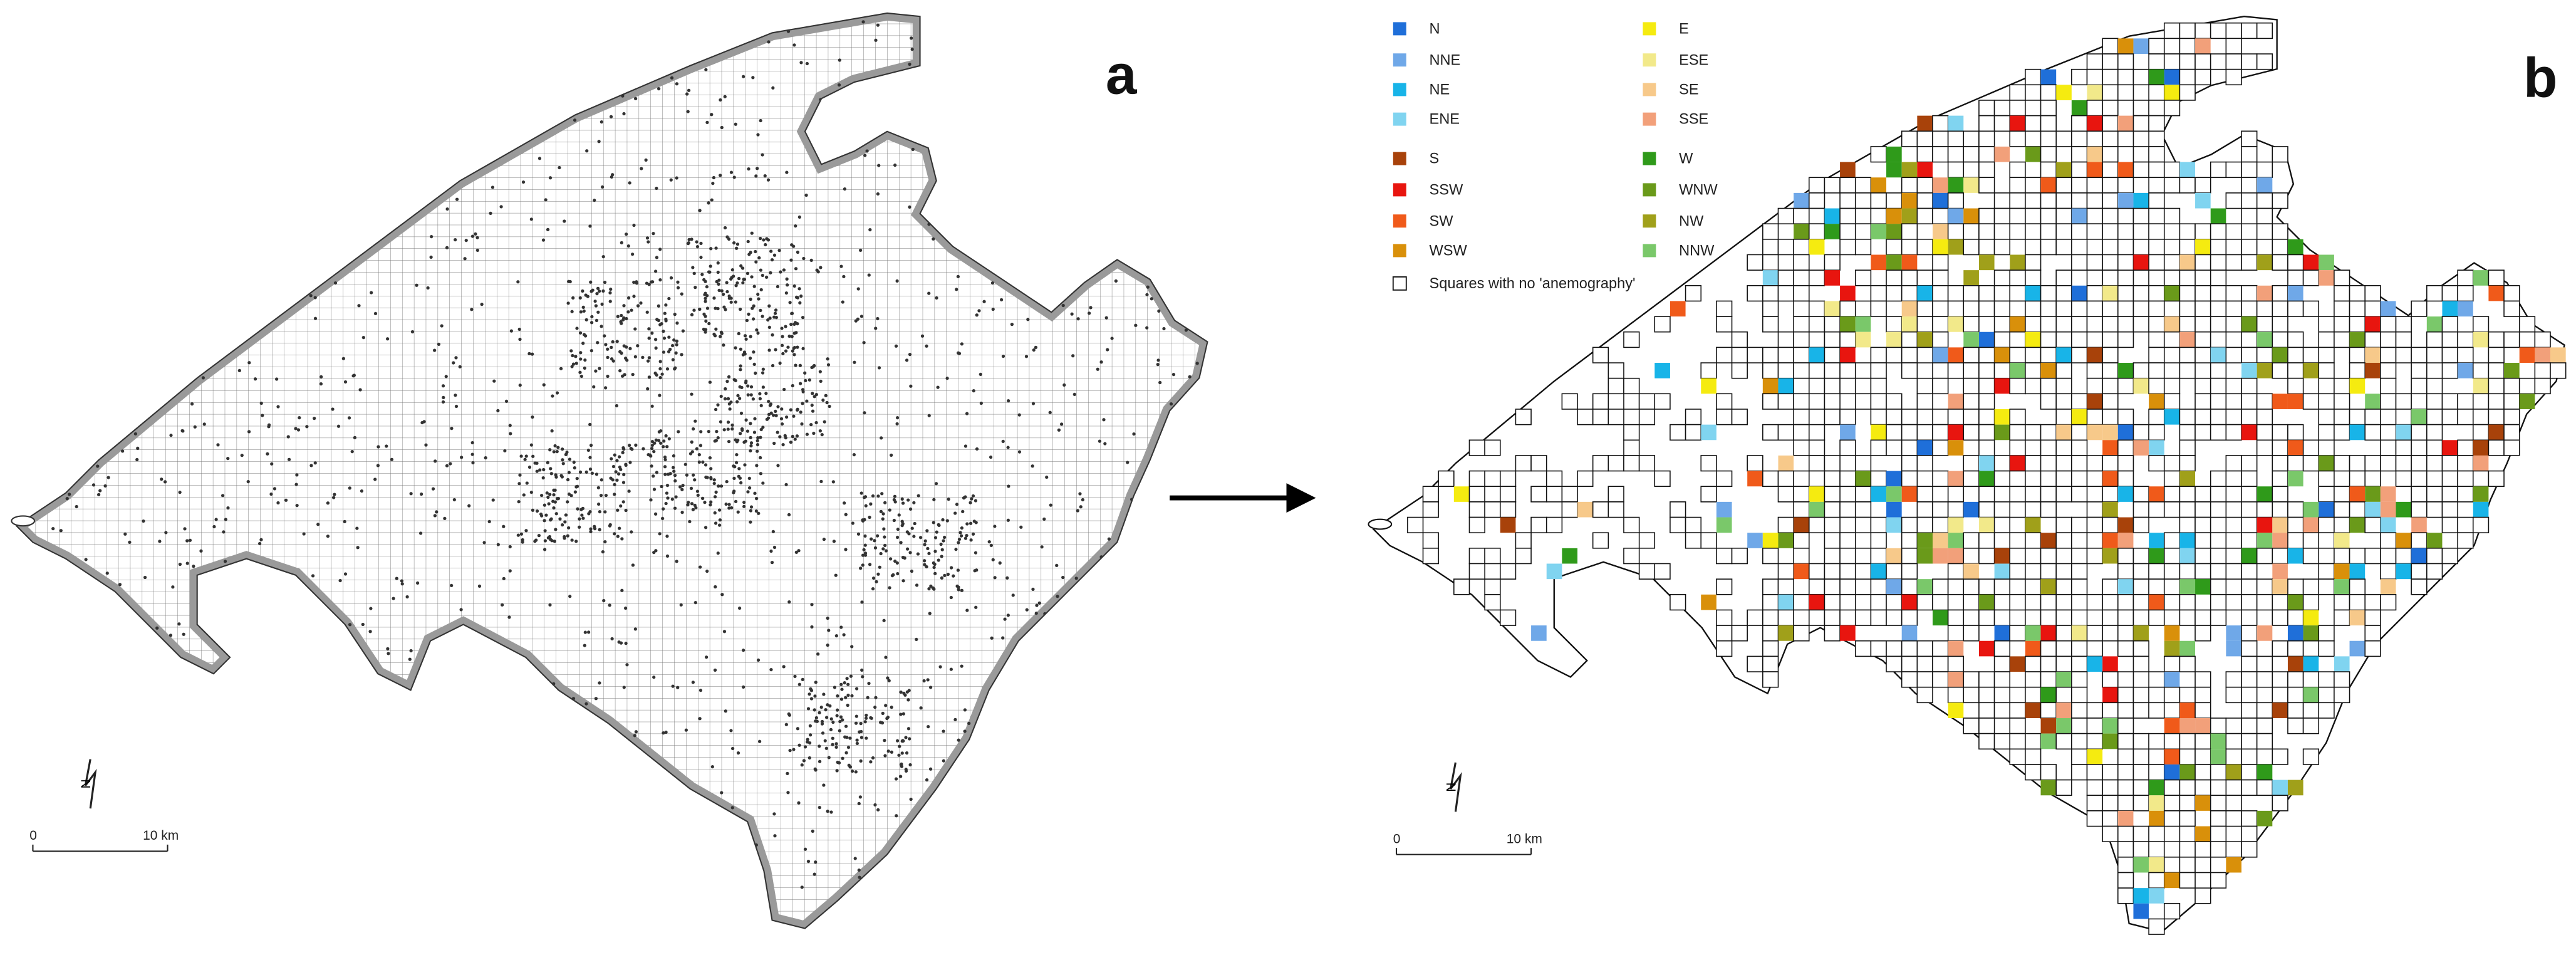 Image resolution: width=2576 pixels, height=960 pixels. I want to click on legend-label: S, so click(1434, 159).